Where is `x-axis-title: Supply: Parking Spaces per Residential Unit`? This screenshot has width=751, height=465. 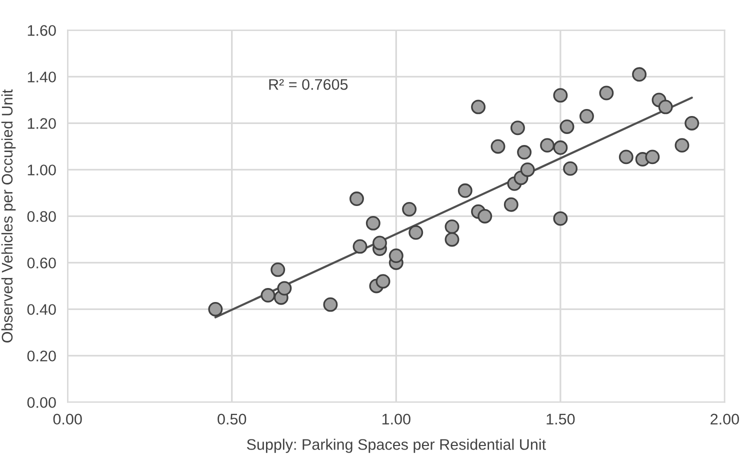
x-axis-title: Supply: Parking Spaces per Residential Unit is located at coordinates (396, 445).